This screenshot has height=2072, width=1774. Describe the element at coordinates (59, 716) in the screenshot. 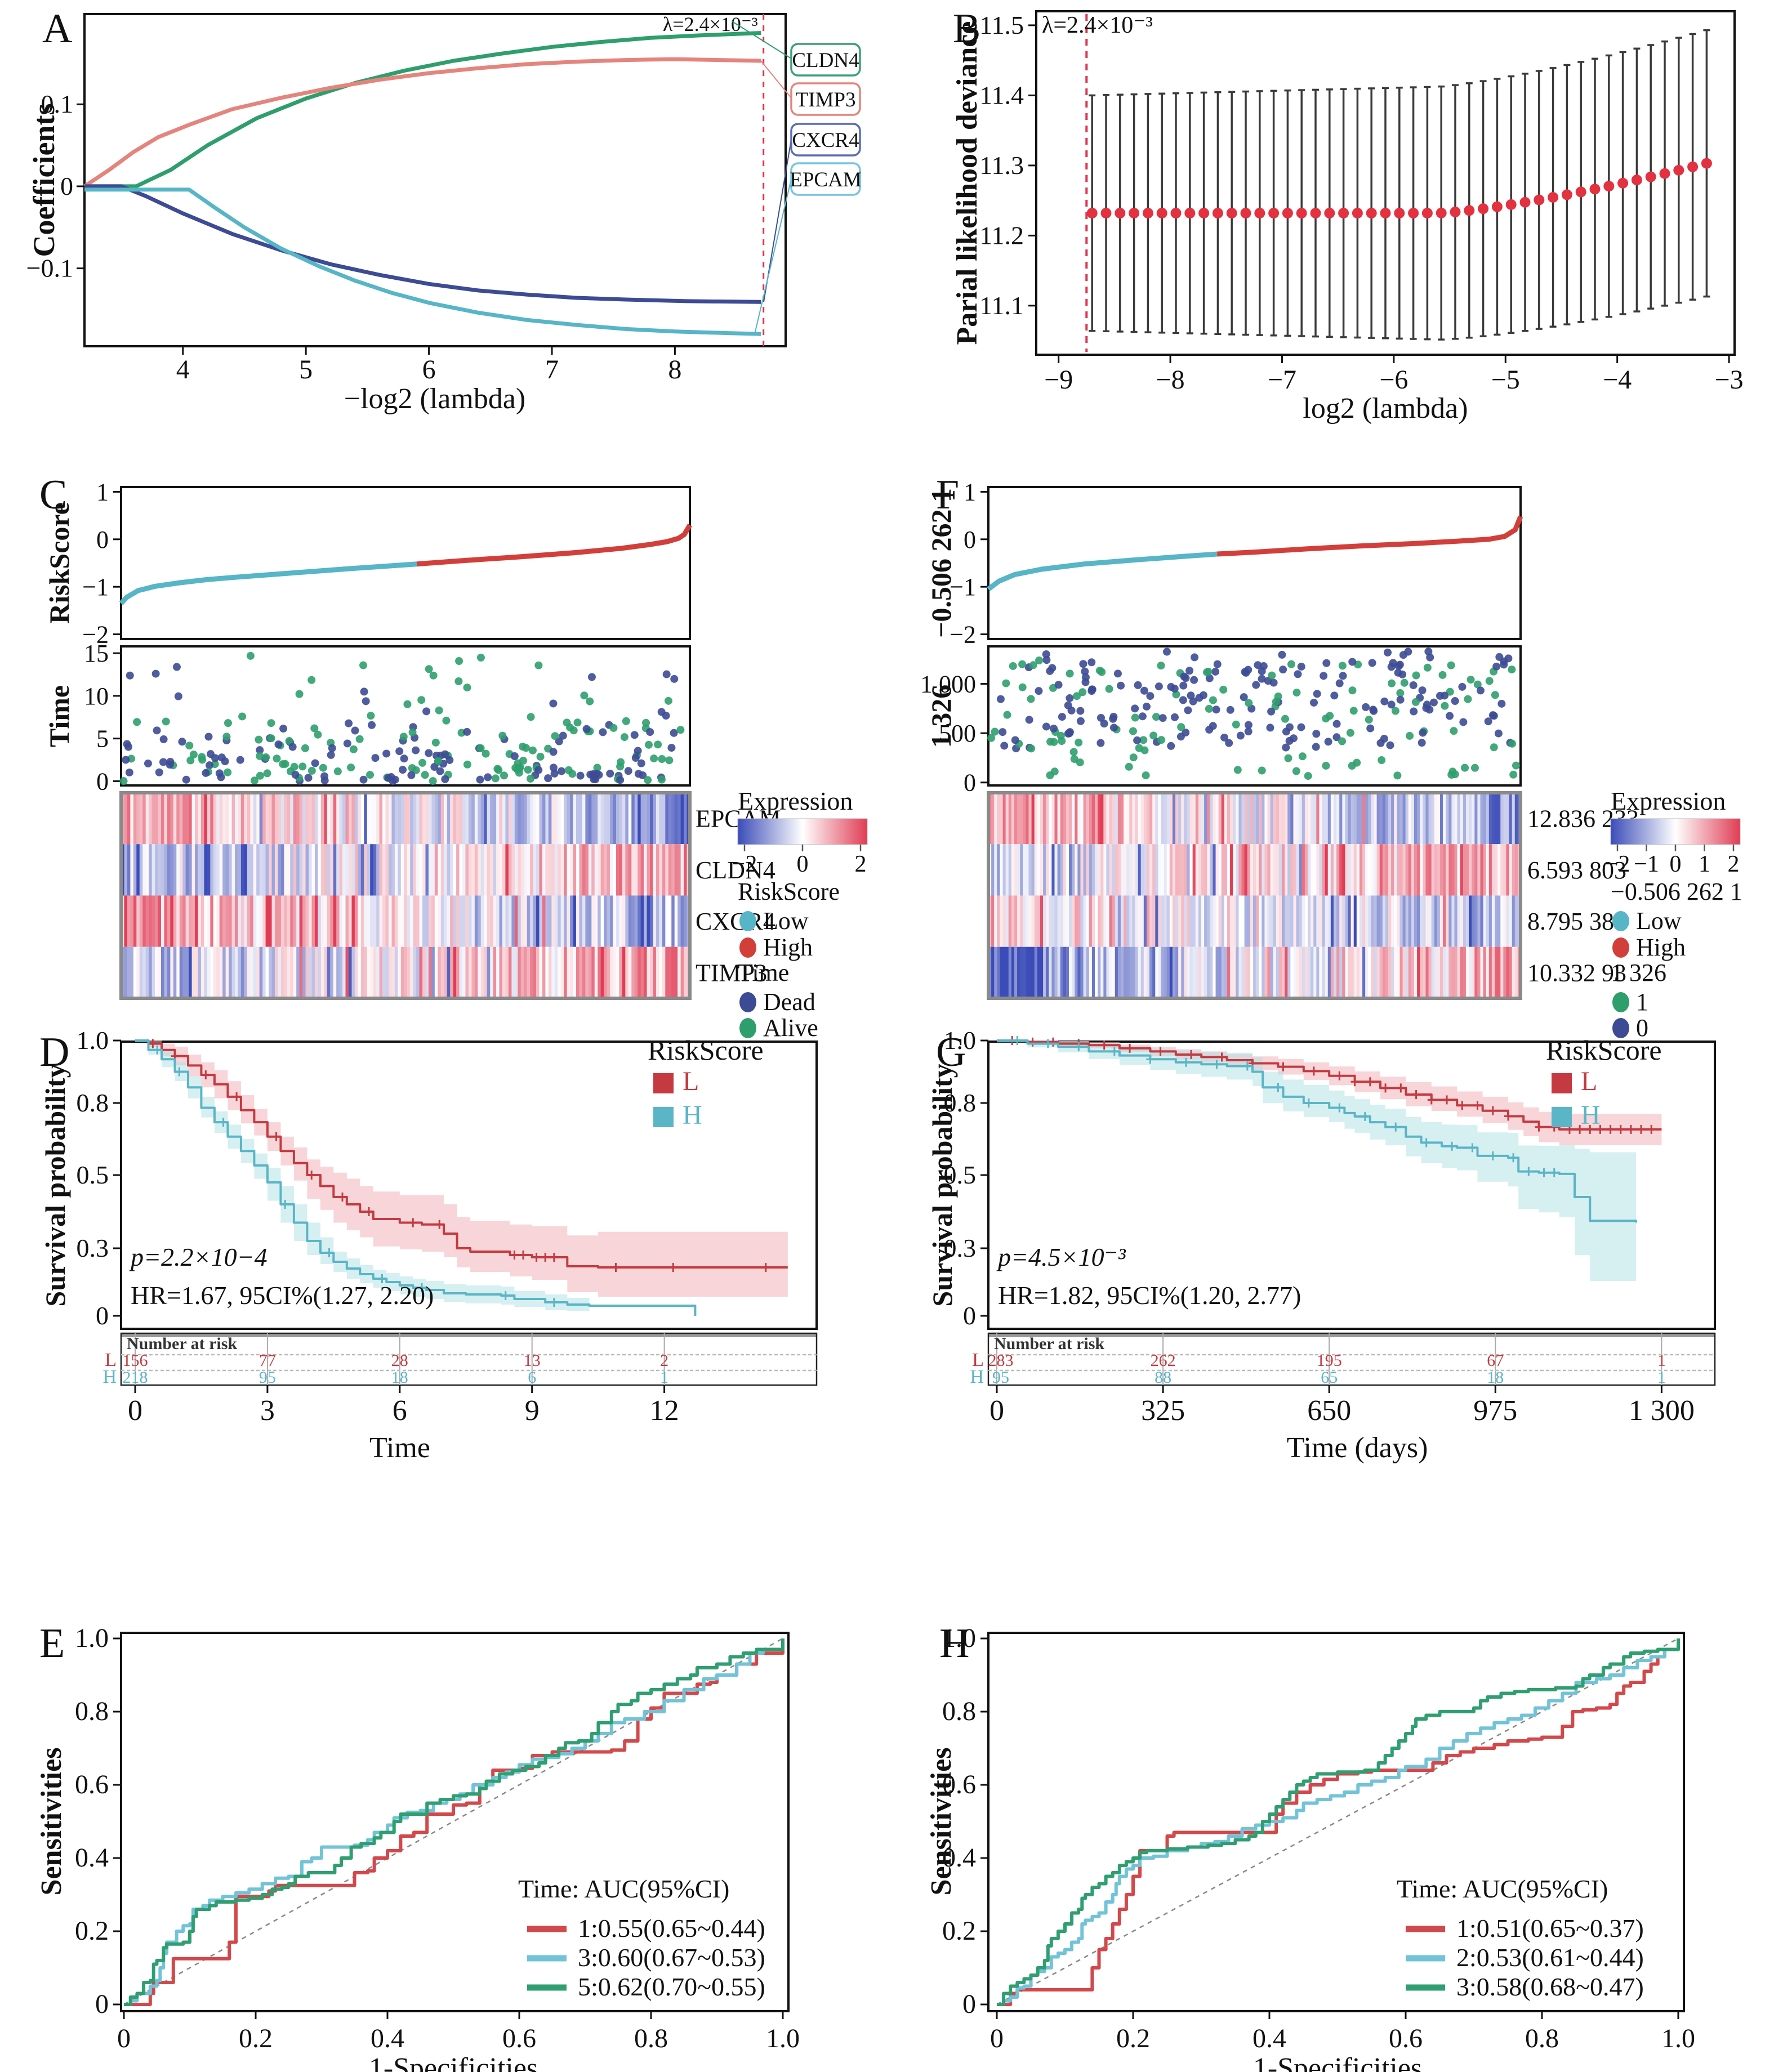

I see `time-axis-title: Time` at that location.